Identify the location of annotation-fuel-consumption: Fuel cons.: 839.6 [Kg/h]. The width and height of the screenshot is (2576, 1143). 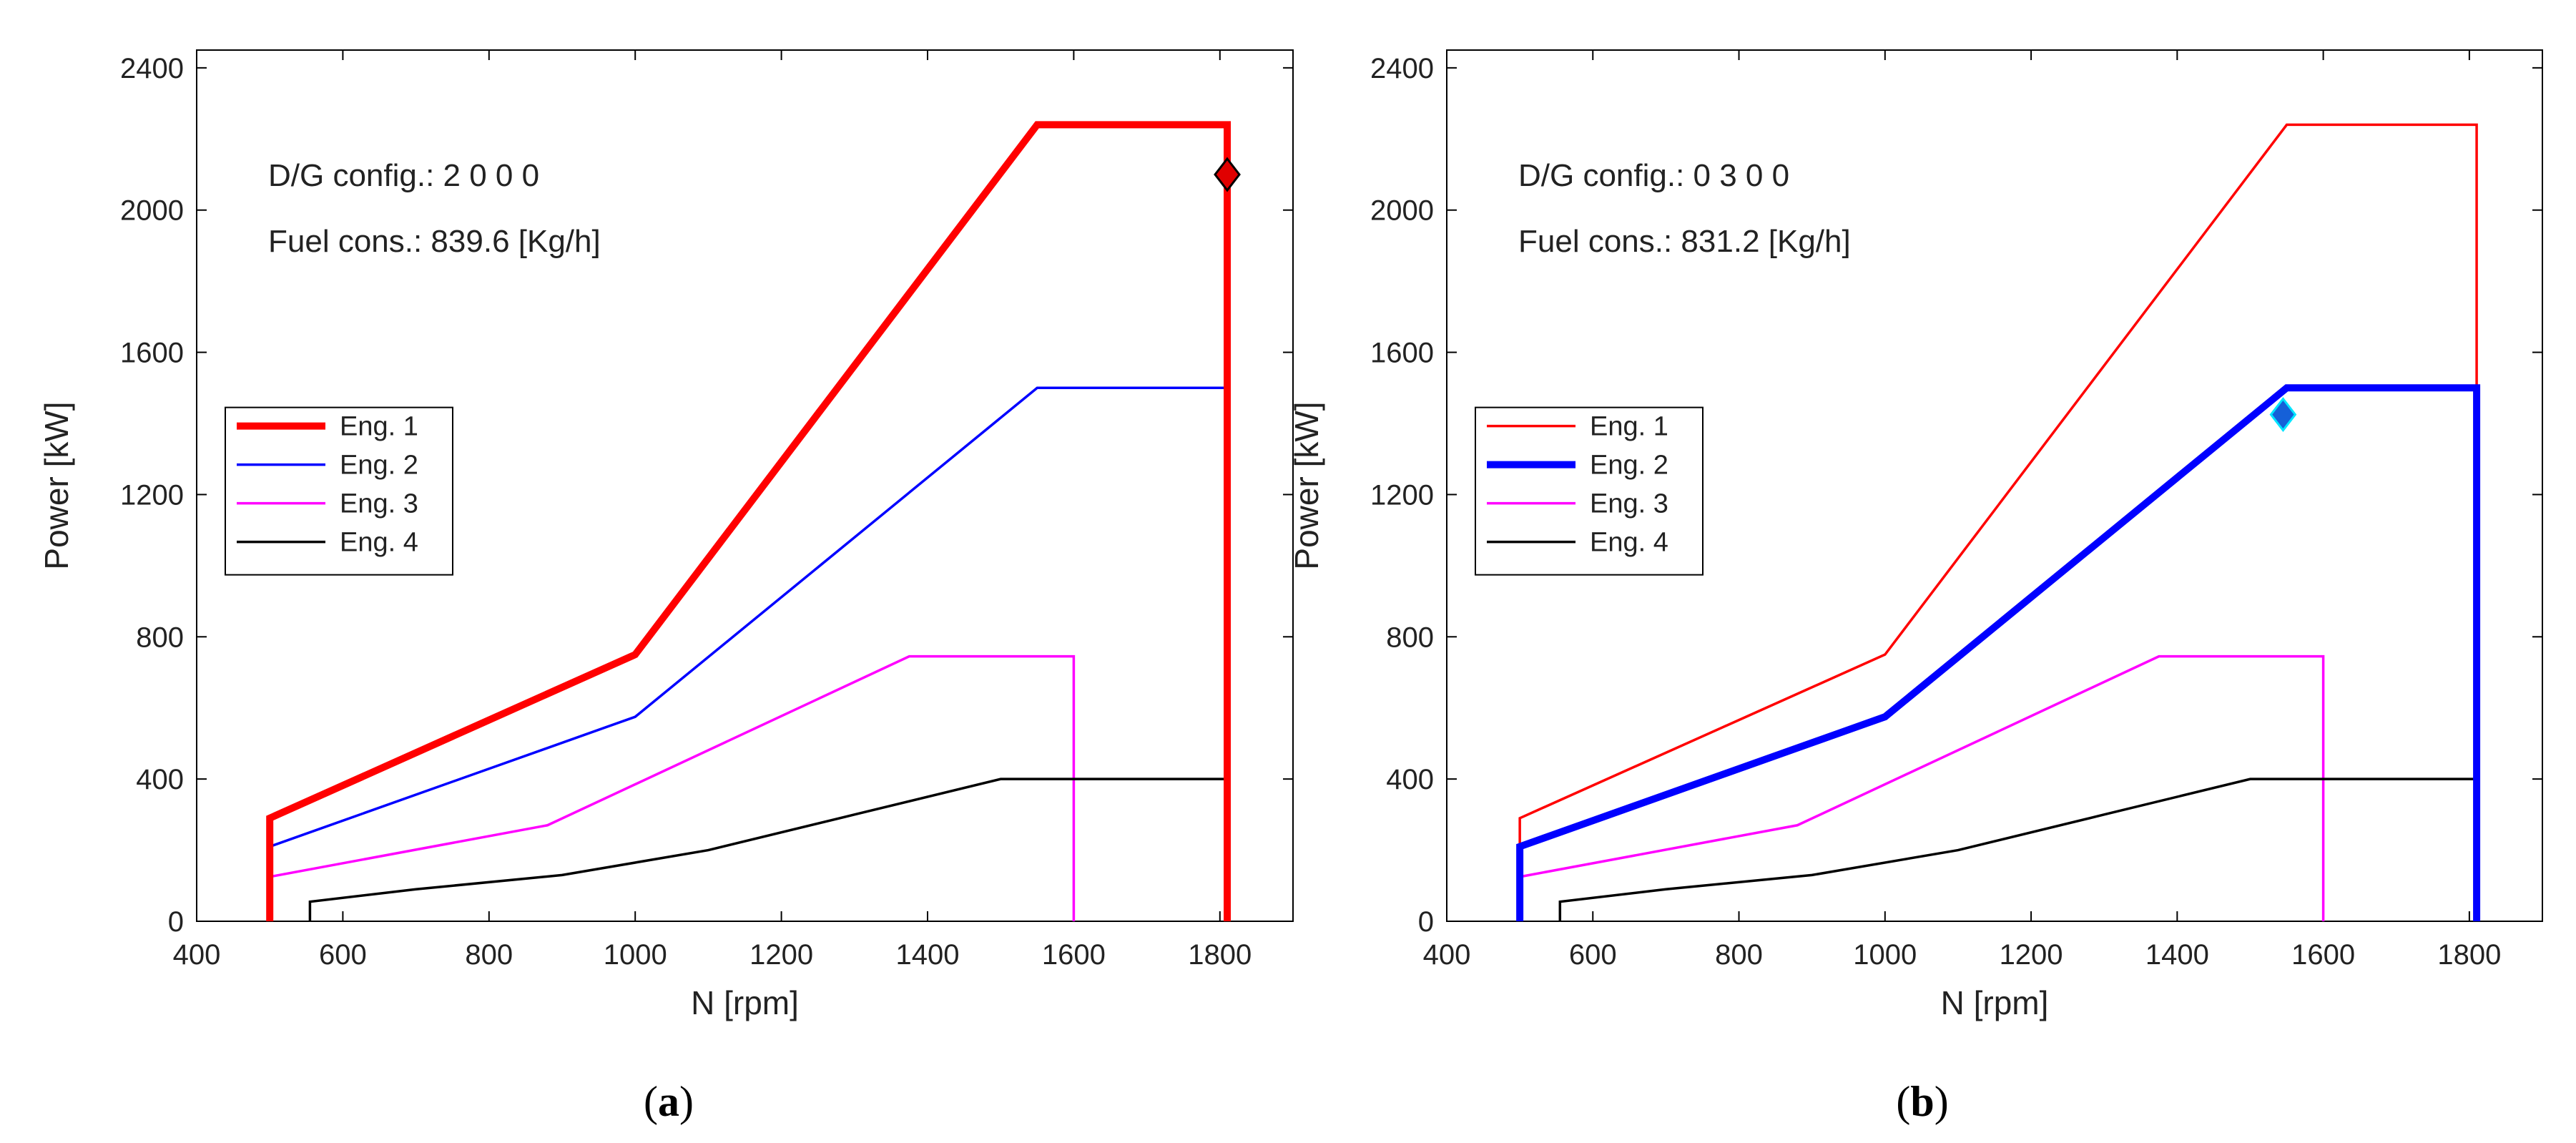
(435, 241).